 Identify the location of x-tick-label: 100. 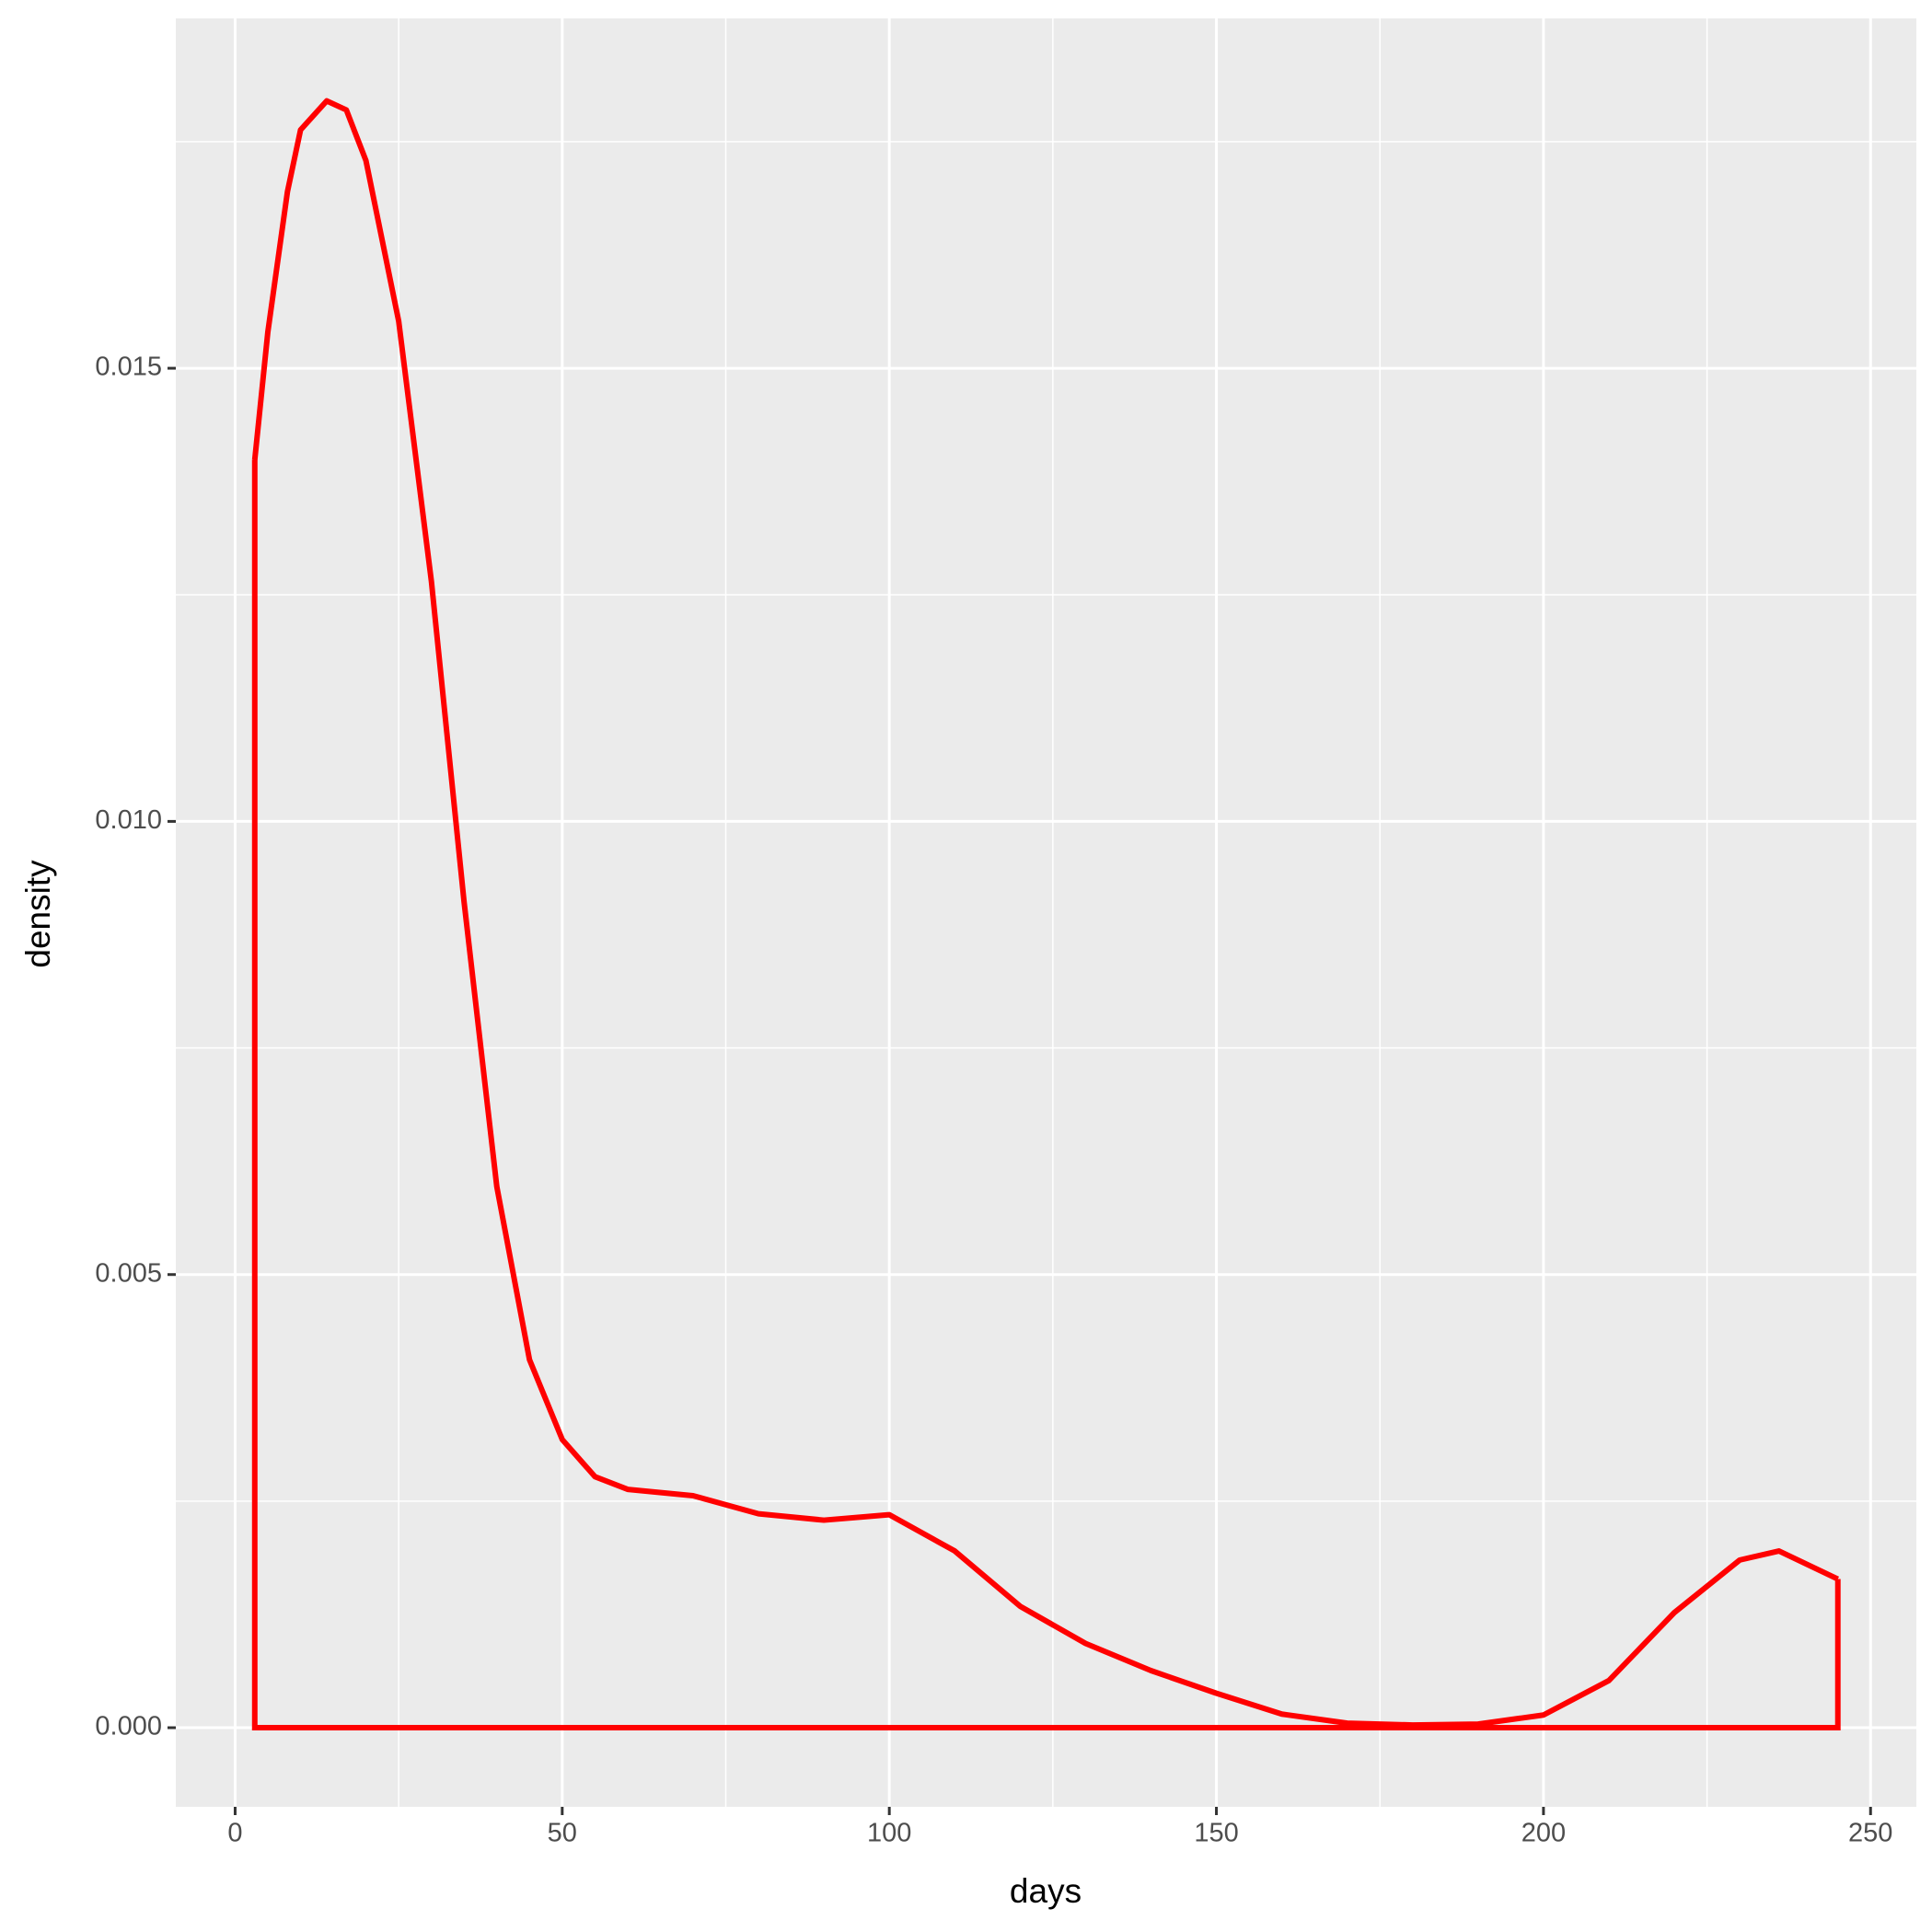
(889, 1834).